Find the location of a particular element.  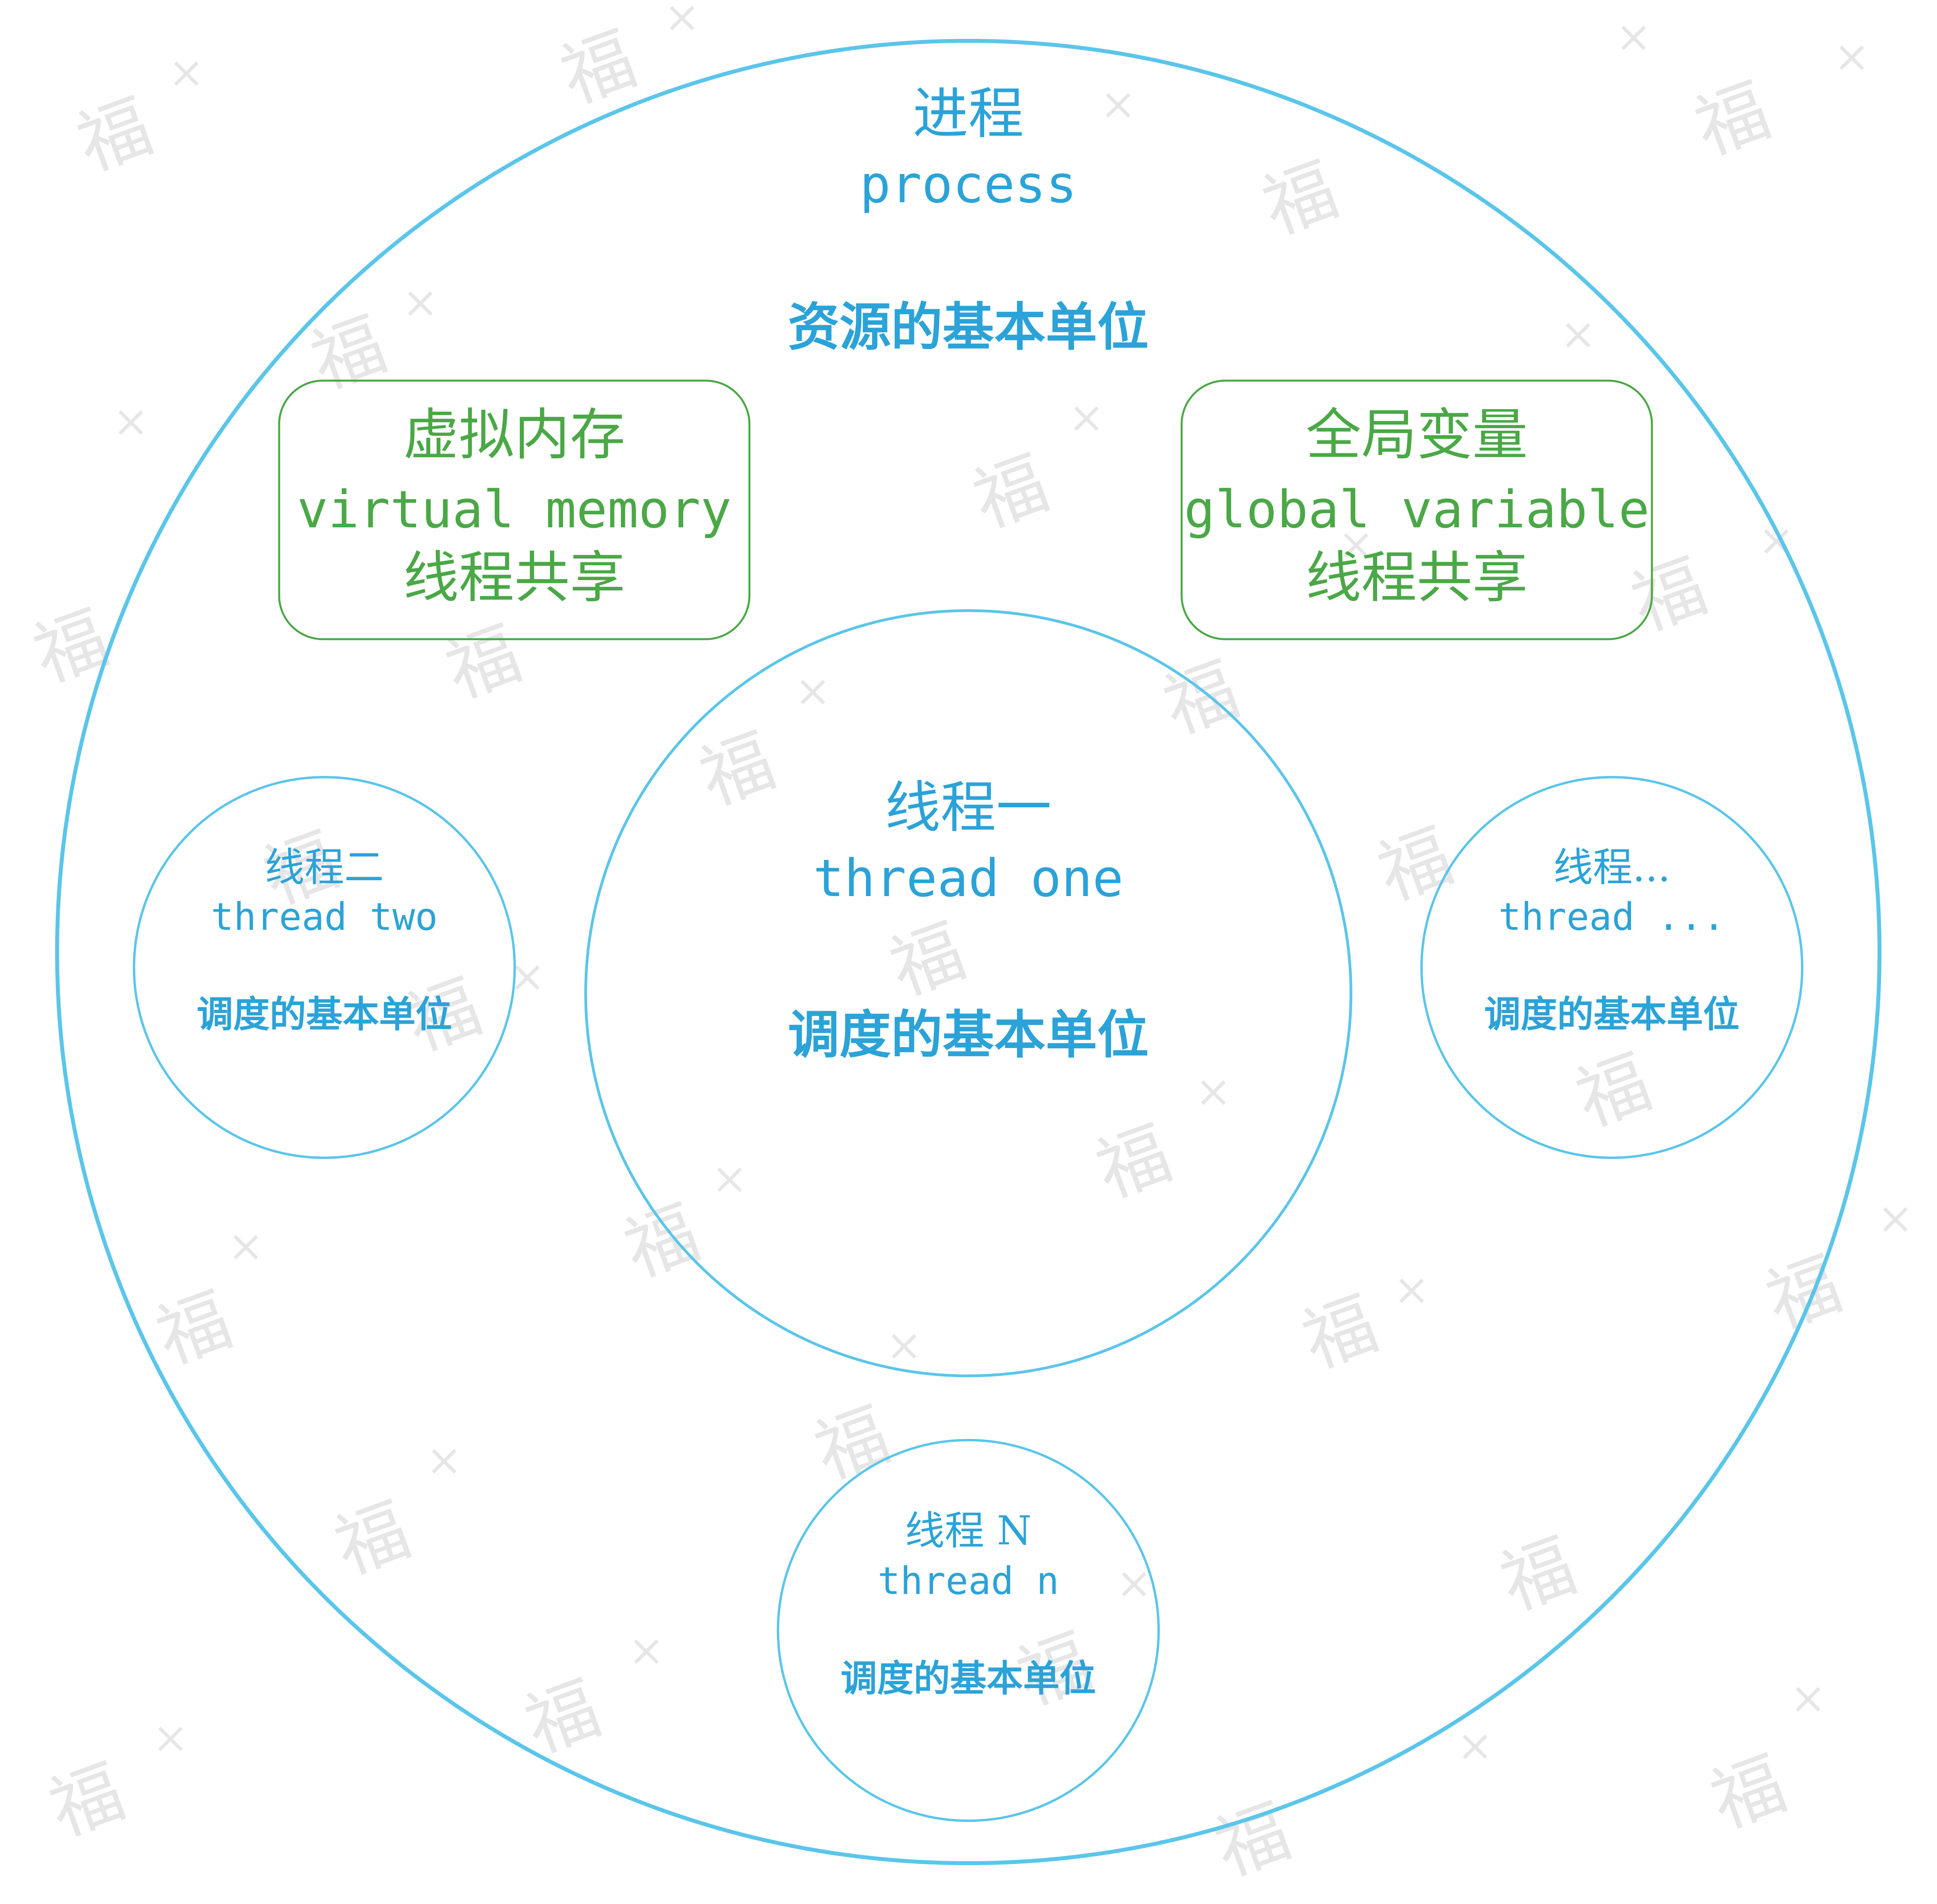

virtual-memory-box is located at coordinates (514, 510).